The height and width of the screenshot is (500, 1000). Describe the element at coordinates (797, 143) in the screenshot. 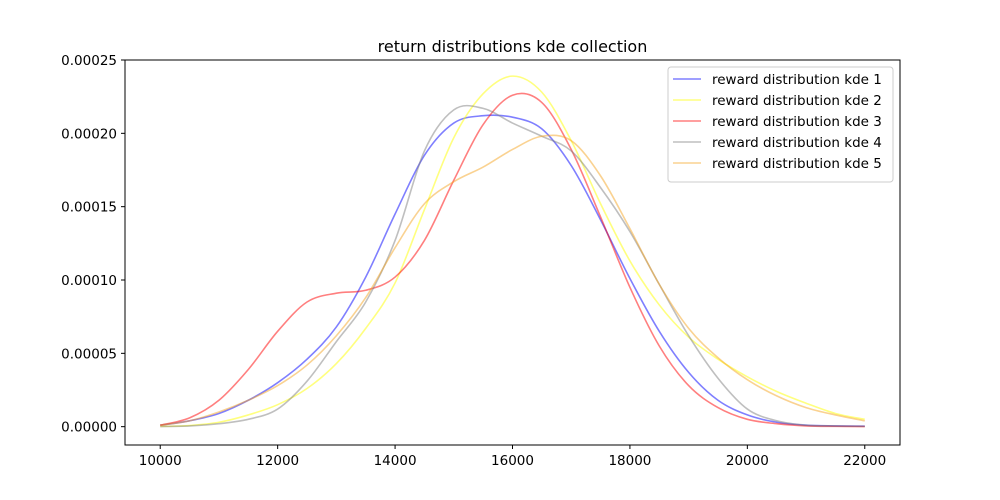

I see `legend-label: reward distribution kde 4` at that location.